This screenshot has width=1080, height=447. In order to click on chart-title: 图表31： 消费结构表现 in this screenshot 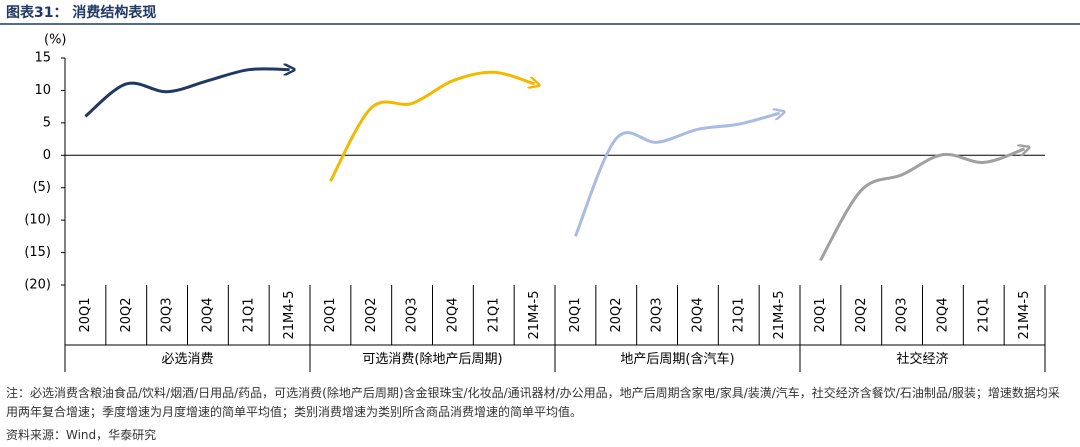, I will do `click(81, 13)`.